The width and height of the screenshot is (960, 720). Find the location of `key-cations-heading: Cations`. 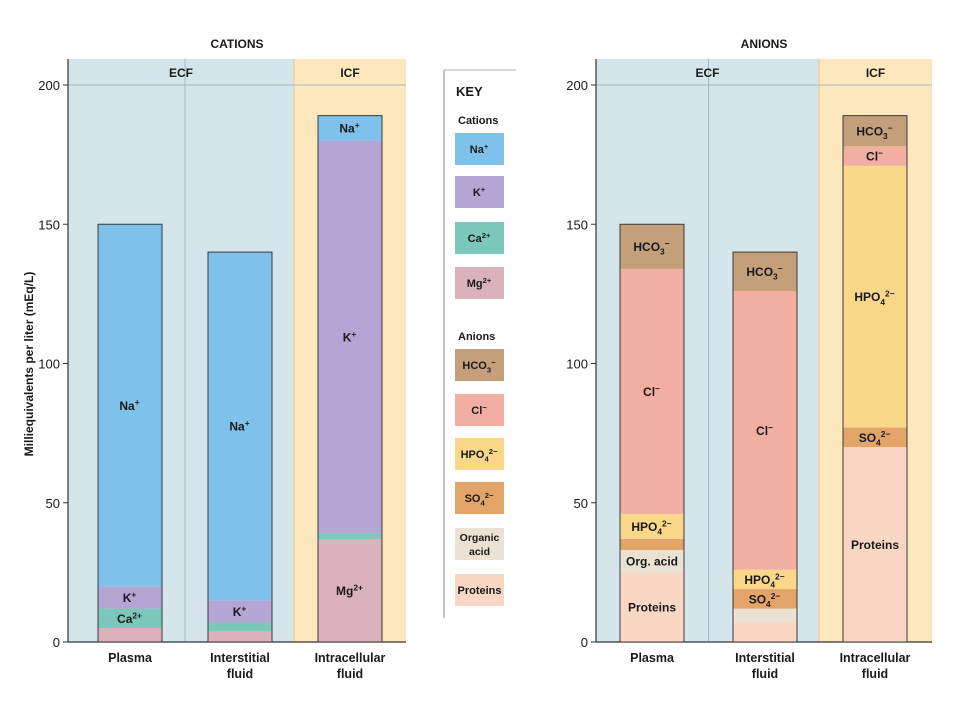

key-cations-heading: Cations is located at coordinates (478, 121).